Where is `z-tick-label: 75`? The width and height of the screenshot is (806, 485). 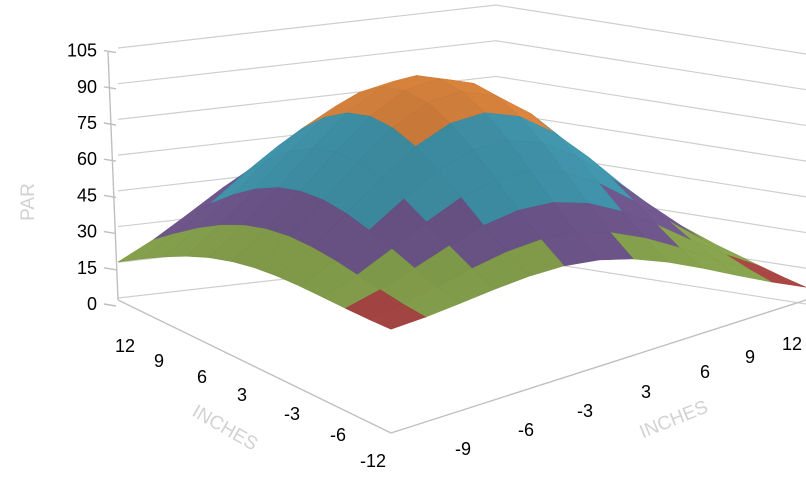 z-tick-label: 75 is located at coordinates (87, 123).